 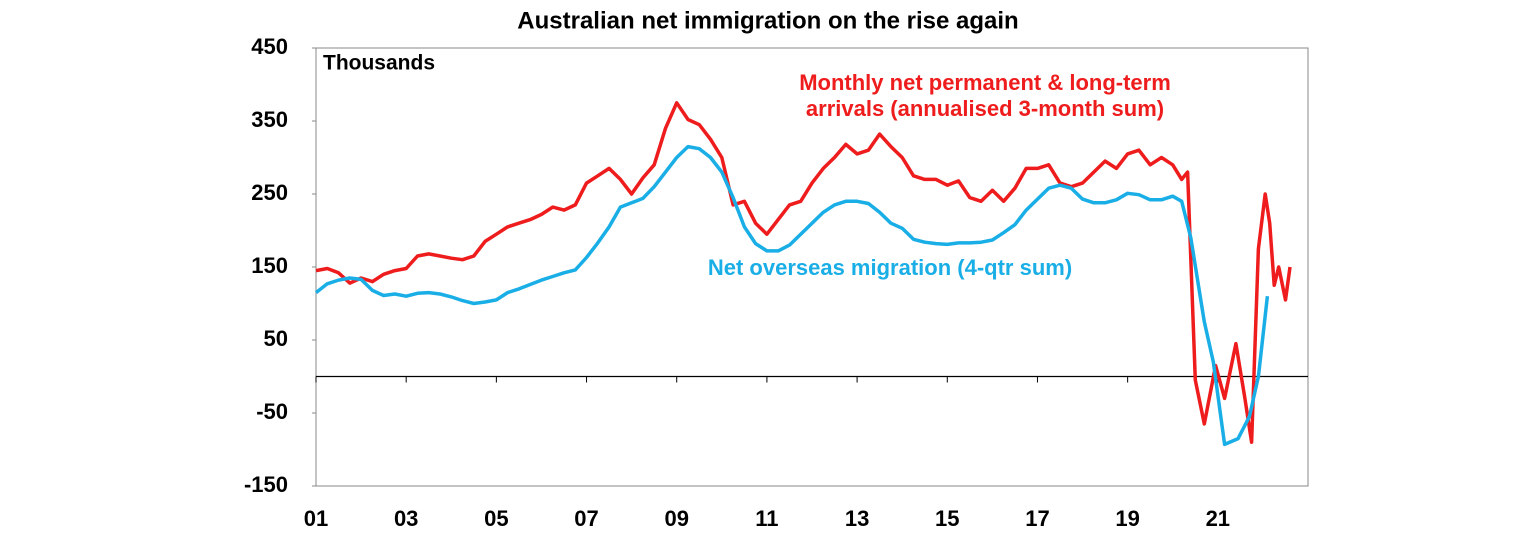 I want to click on x-tick-label: 11, so click(x=766, y=518).